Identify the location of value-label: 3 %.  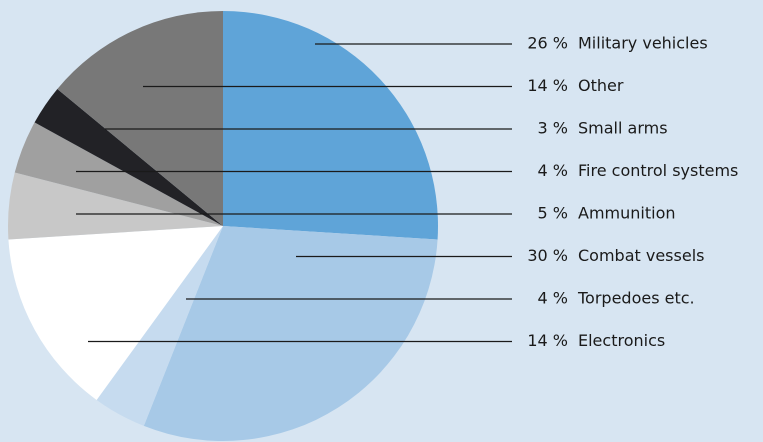
(553, 128).